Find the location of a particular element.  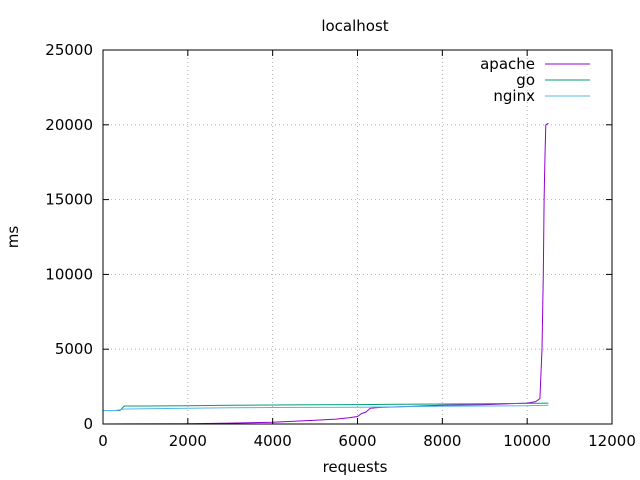

x-tick-label: 4000 is located at coordinates (273, 441).